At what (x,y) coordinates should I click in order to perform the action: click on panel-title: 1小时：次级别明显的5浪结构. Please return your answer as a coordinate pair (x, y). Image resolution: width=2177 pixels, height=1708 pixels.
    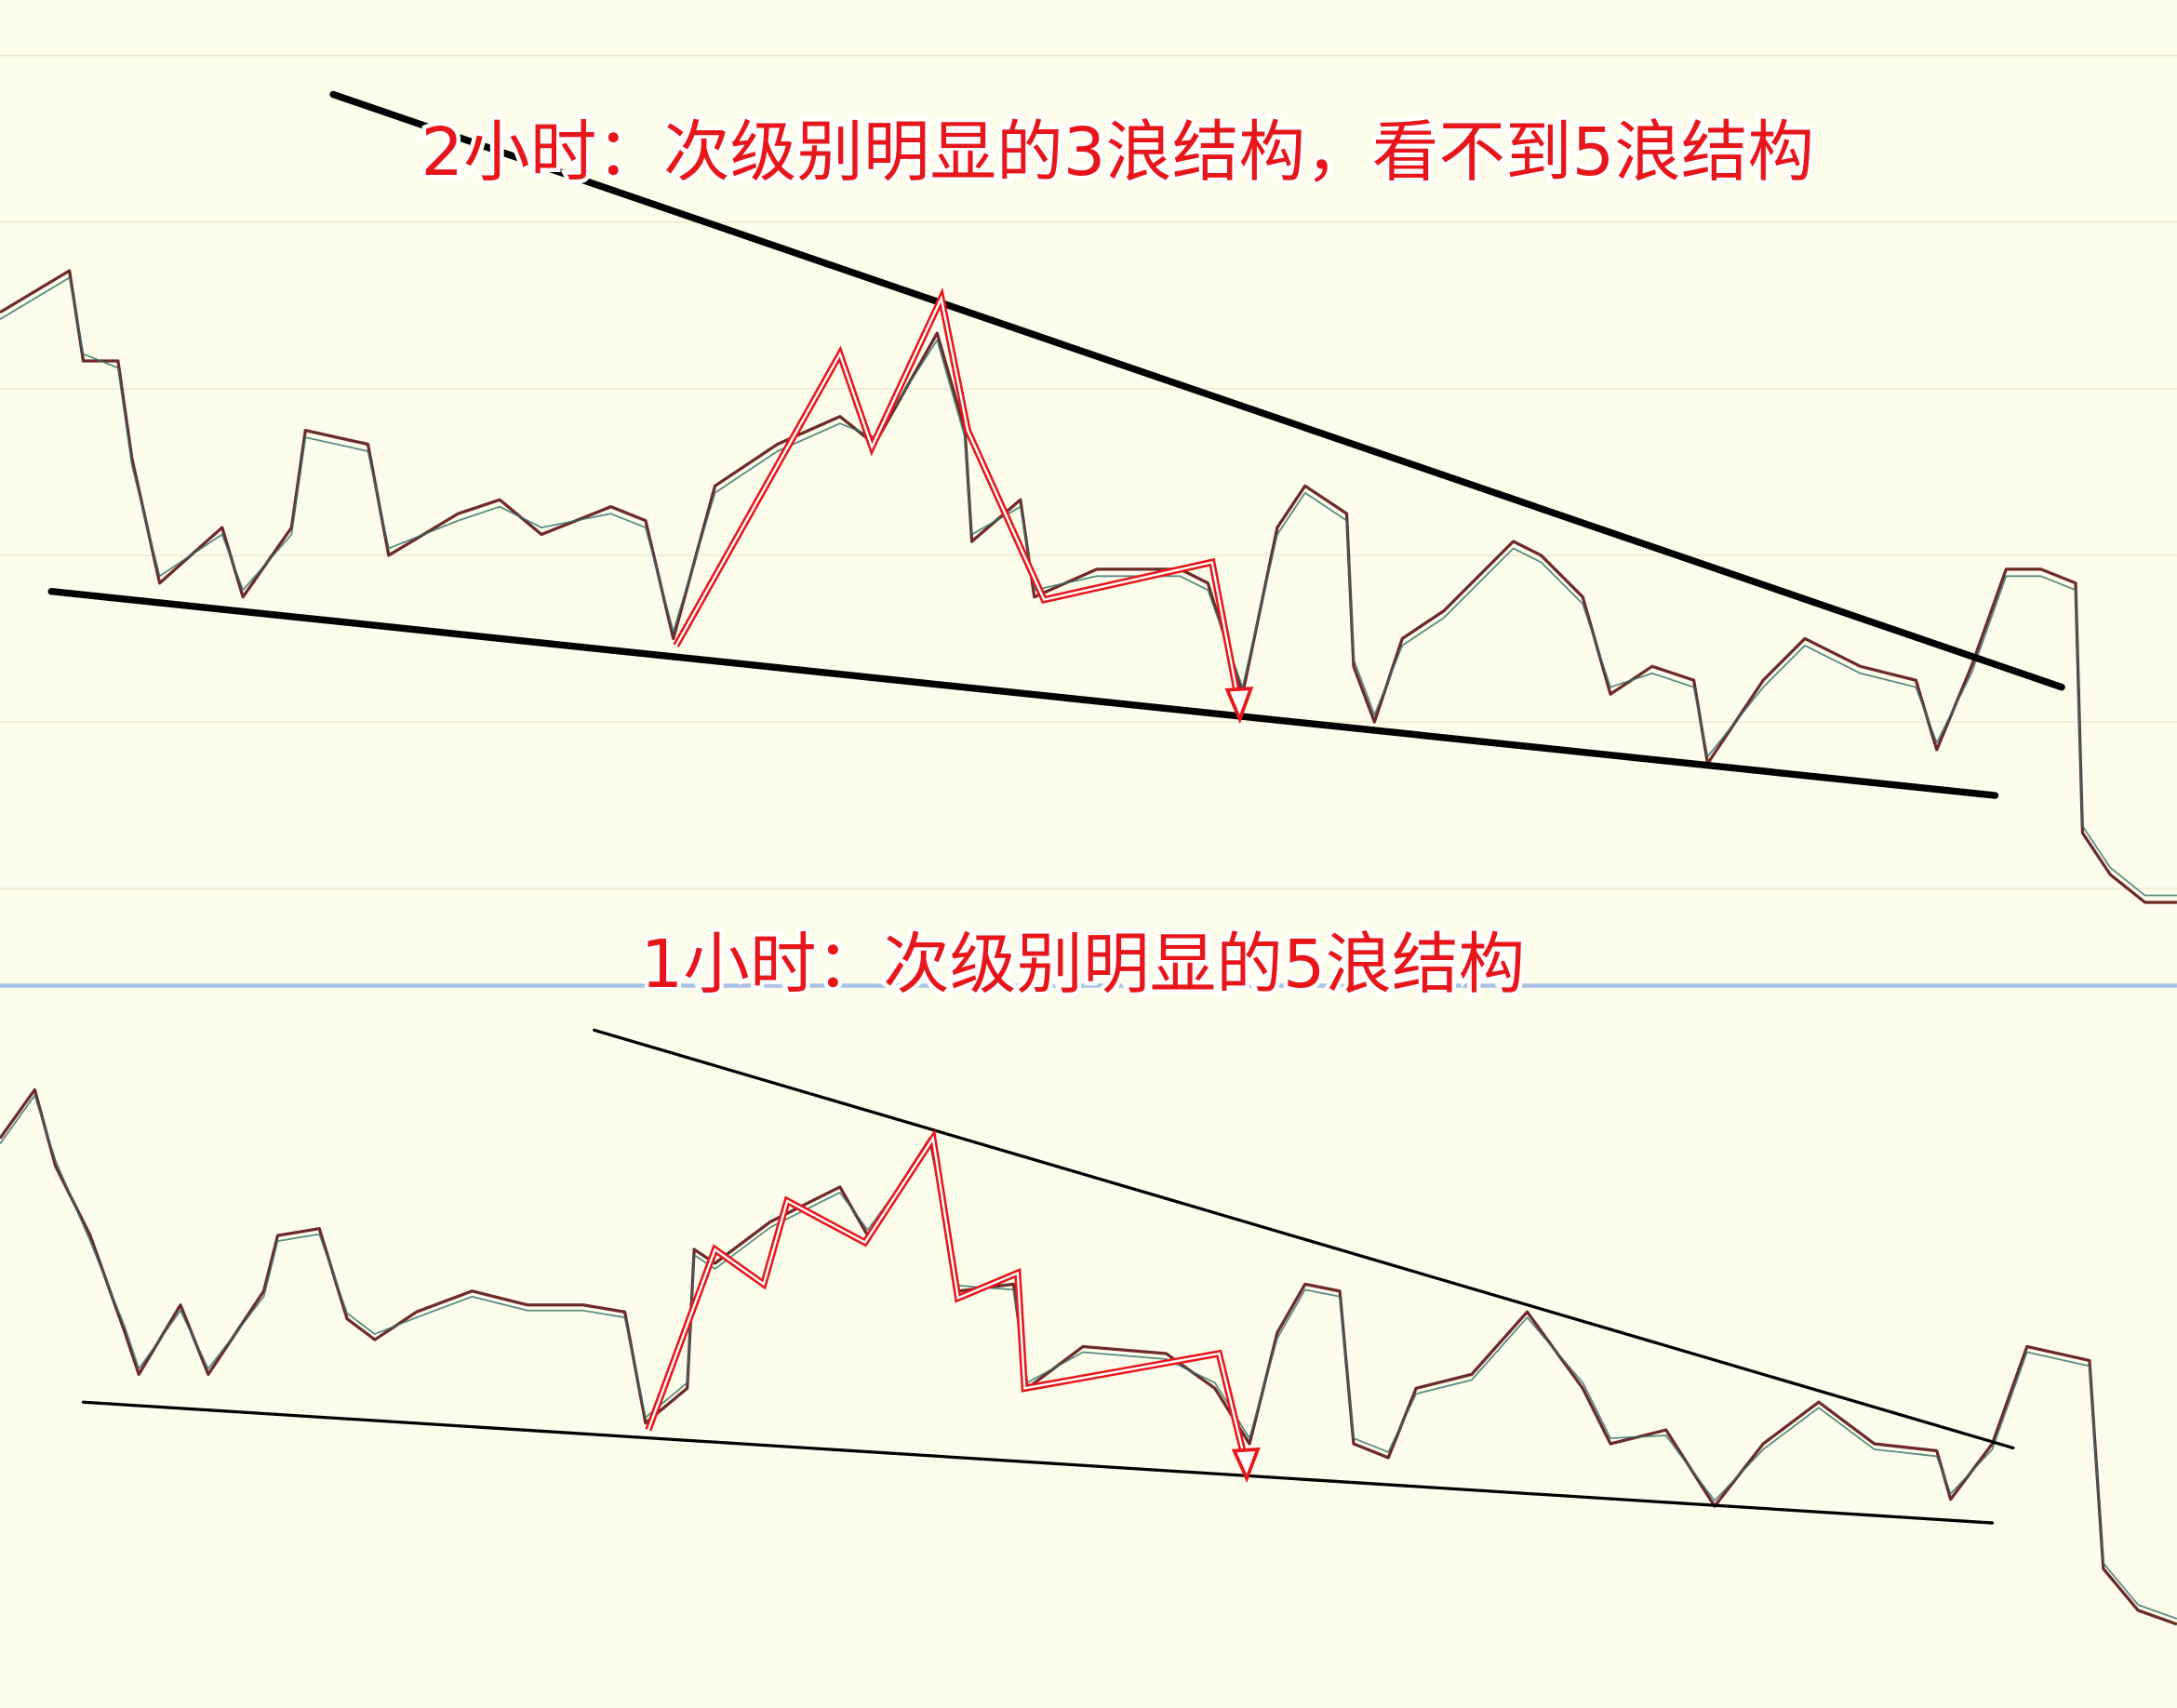
    Looking at the image, I should click on (1083, 964).